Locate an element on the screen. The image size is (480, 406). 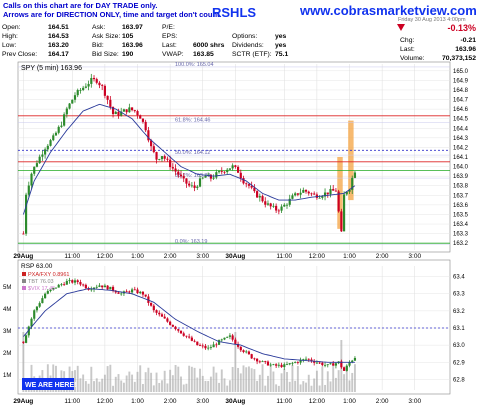
quote-label: Dividends: is located at coordinates (248, 45).